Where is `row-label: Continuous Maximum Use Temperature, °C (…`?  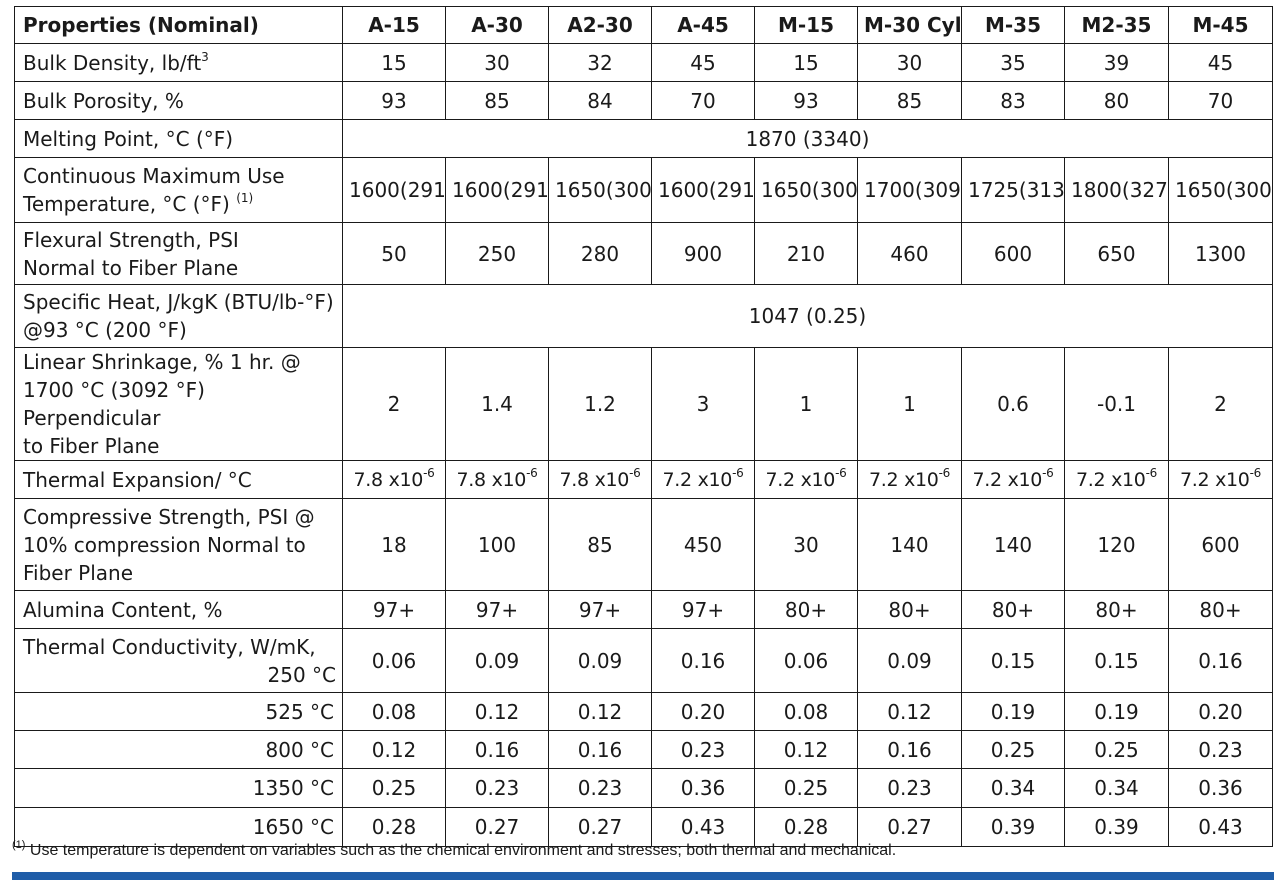
row-label: Continuous Maximum Use Temperature, °C (… is located at coordinates (178, 190).